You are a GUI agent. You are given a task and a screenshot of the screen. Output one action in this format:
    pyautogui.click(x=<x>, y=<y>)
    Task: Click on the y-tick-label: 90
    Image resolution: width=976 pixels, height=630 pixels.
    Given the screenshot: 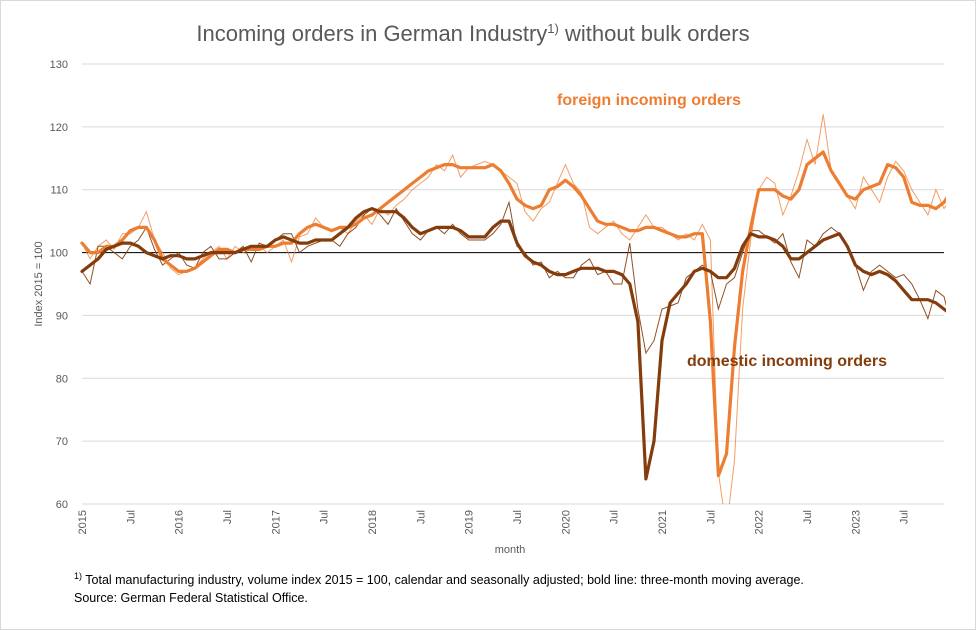 What is the action you would take?
    pyautogui.click(x=62, y=316)
    